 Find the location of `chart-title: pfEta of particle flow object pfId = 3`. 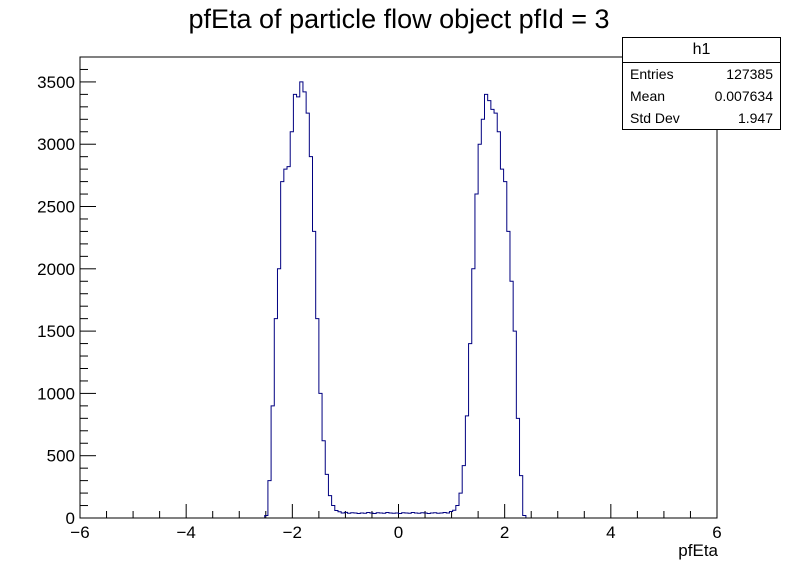

chart-title: pfEta of particle flow object pfId = 3 is located at coordinates (399, 19).